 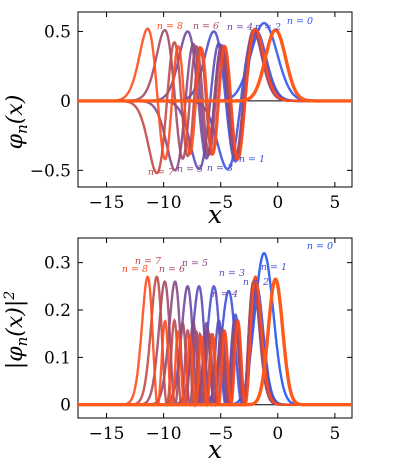 I want to click on y-tick-label: 0.5, so click(x=57, y=32).